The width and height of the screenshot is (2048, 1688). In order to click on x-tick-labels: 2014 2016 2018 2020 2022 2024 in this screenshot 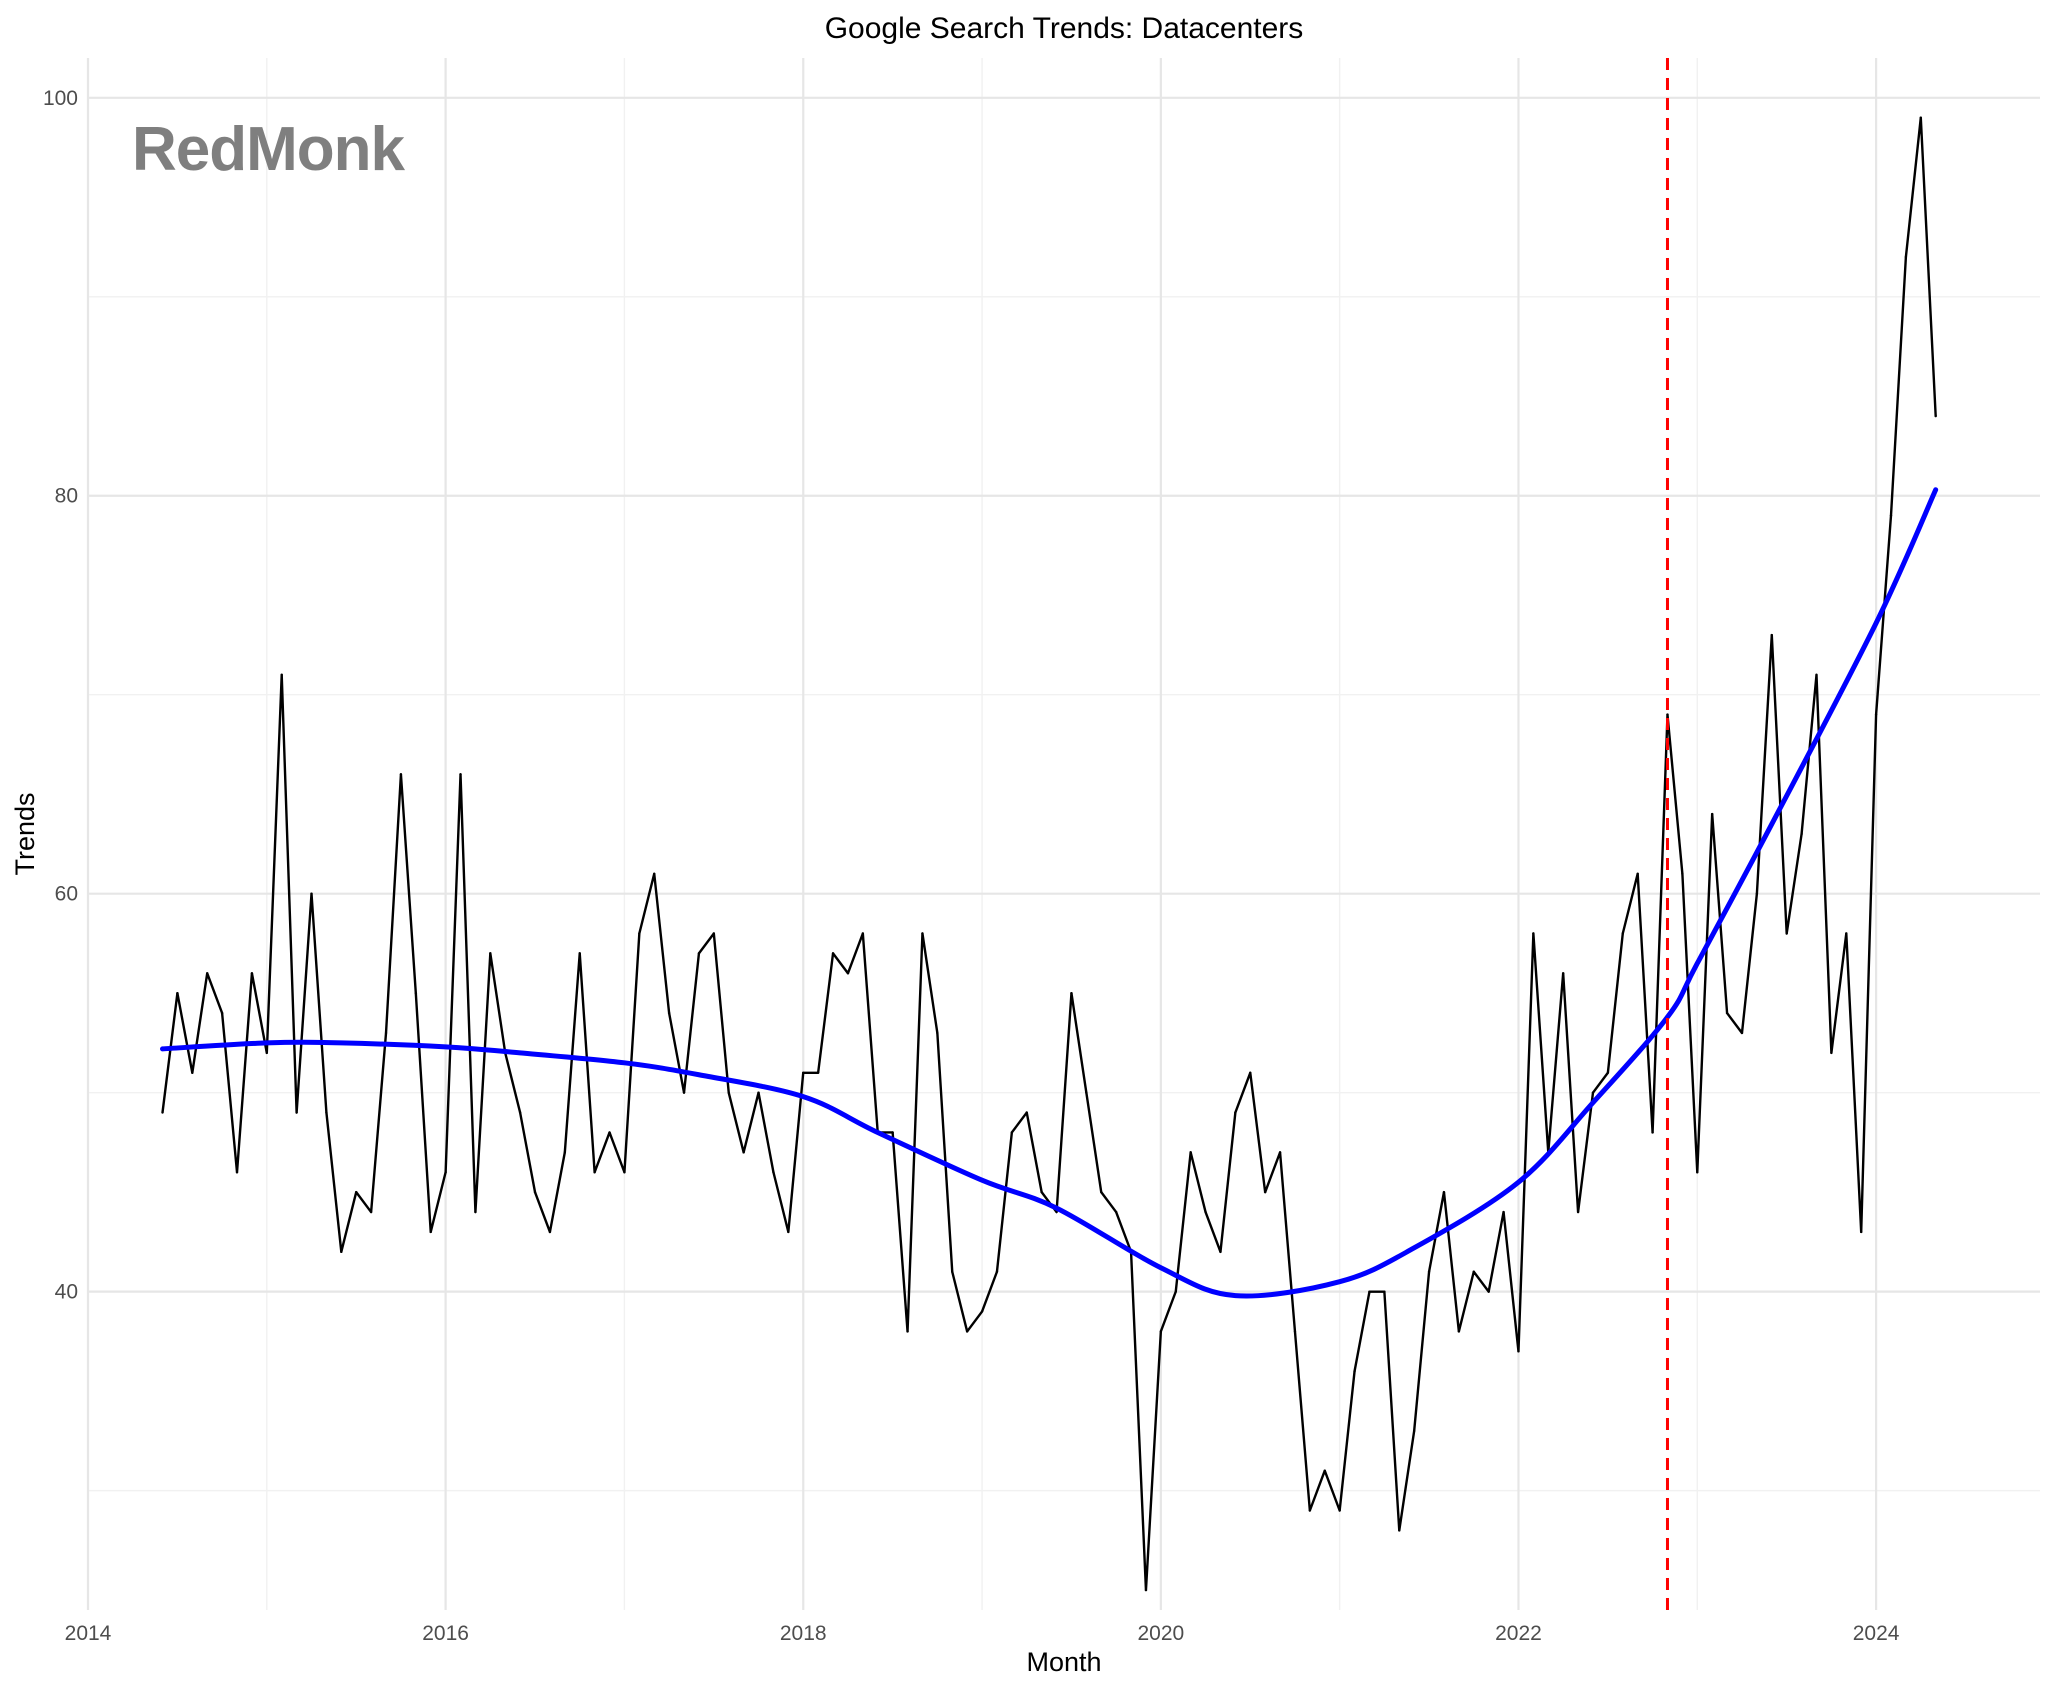, I will do `click(982, 1633)`.